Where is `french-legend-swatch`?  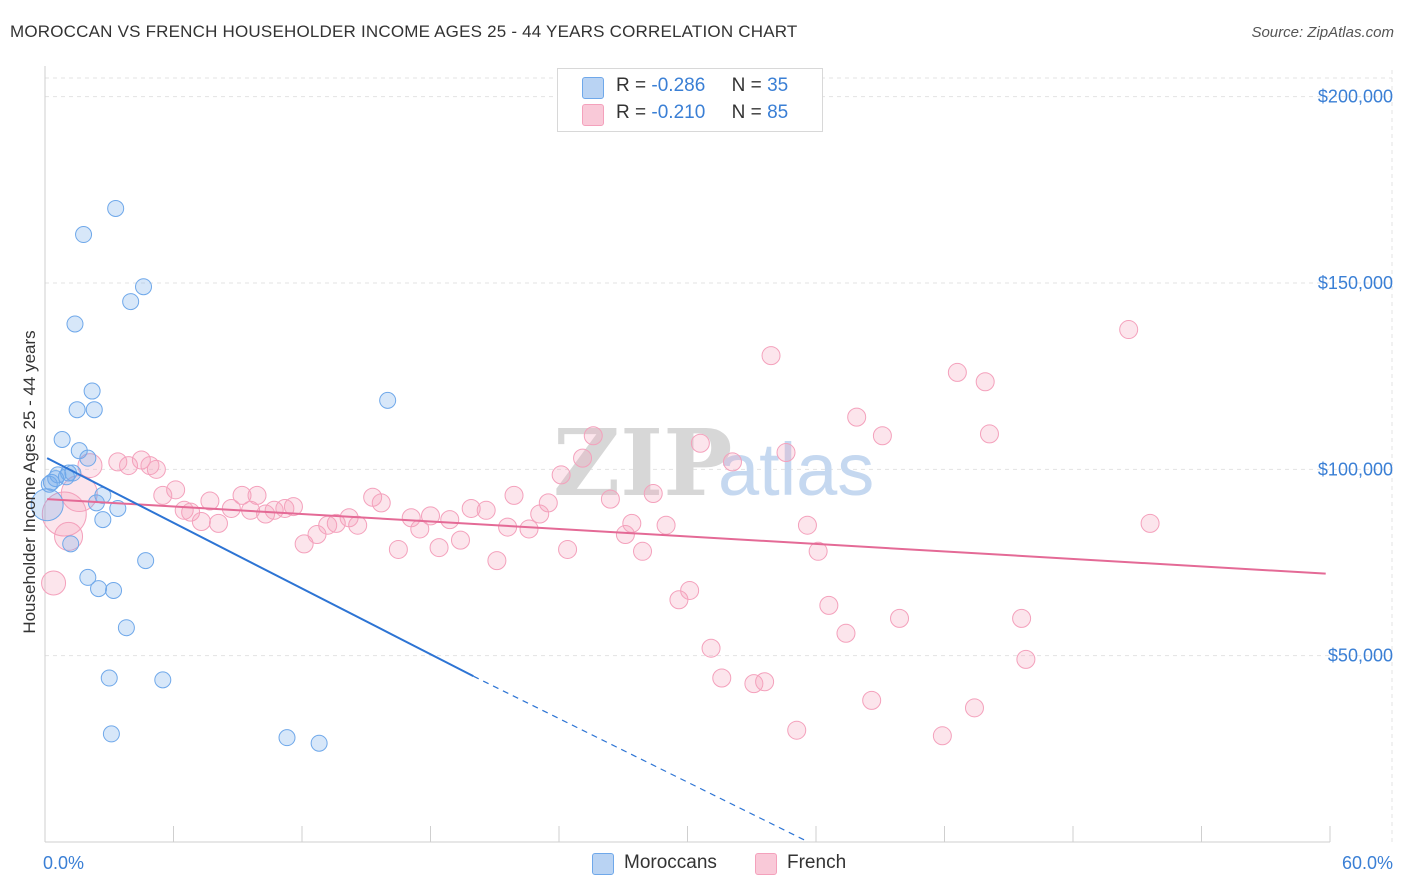
french-legend-swatch is located at coordinates (766, 864).